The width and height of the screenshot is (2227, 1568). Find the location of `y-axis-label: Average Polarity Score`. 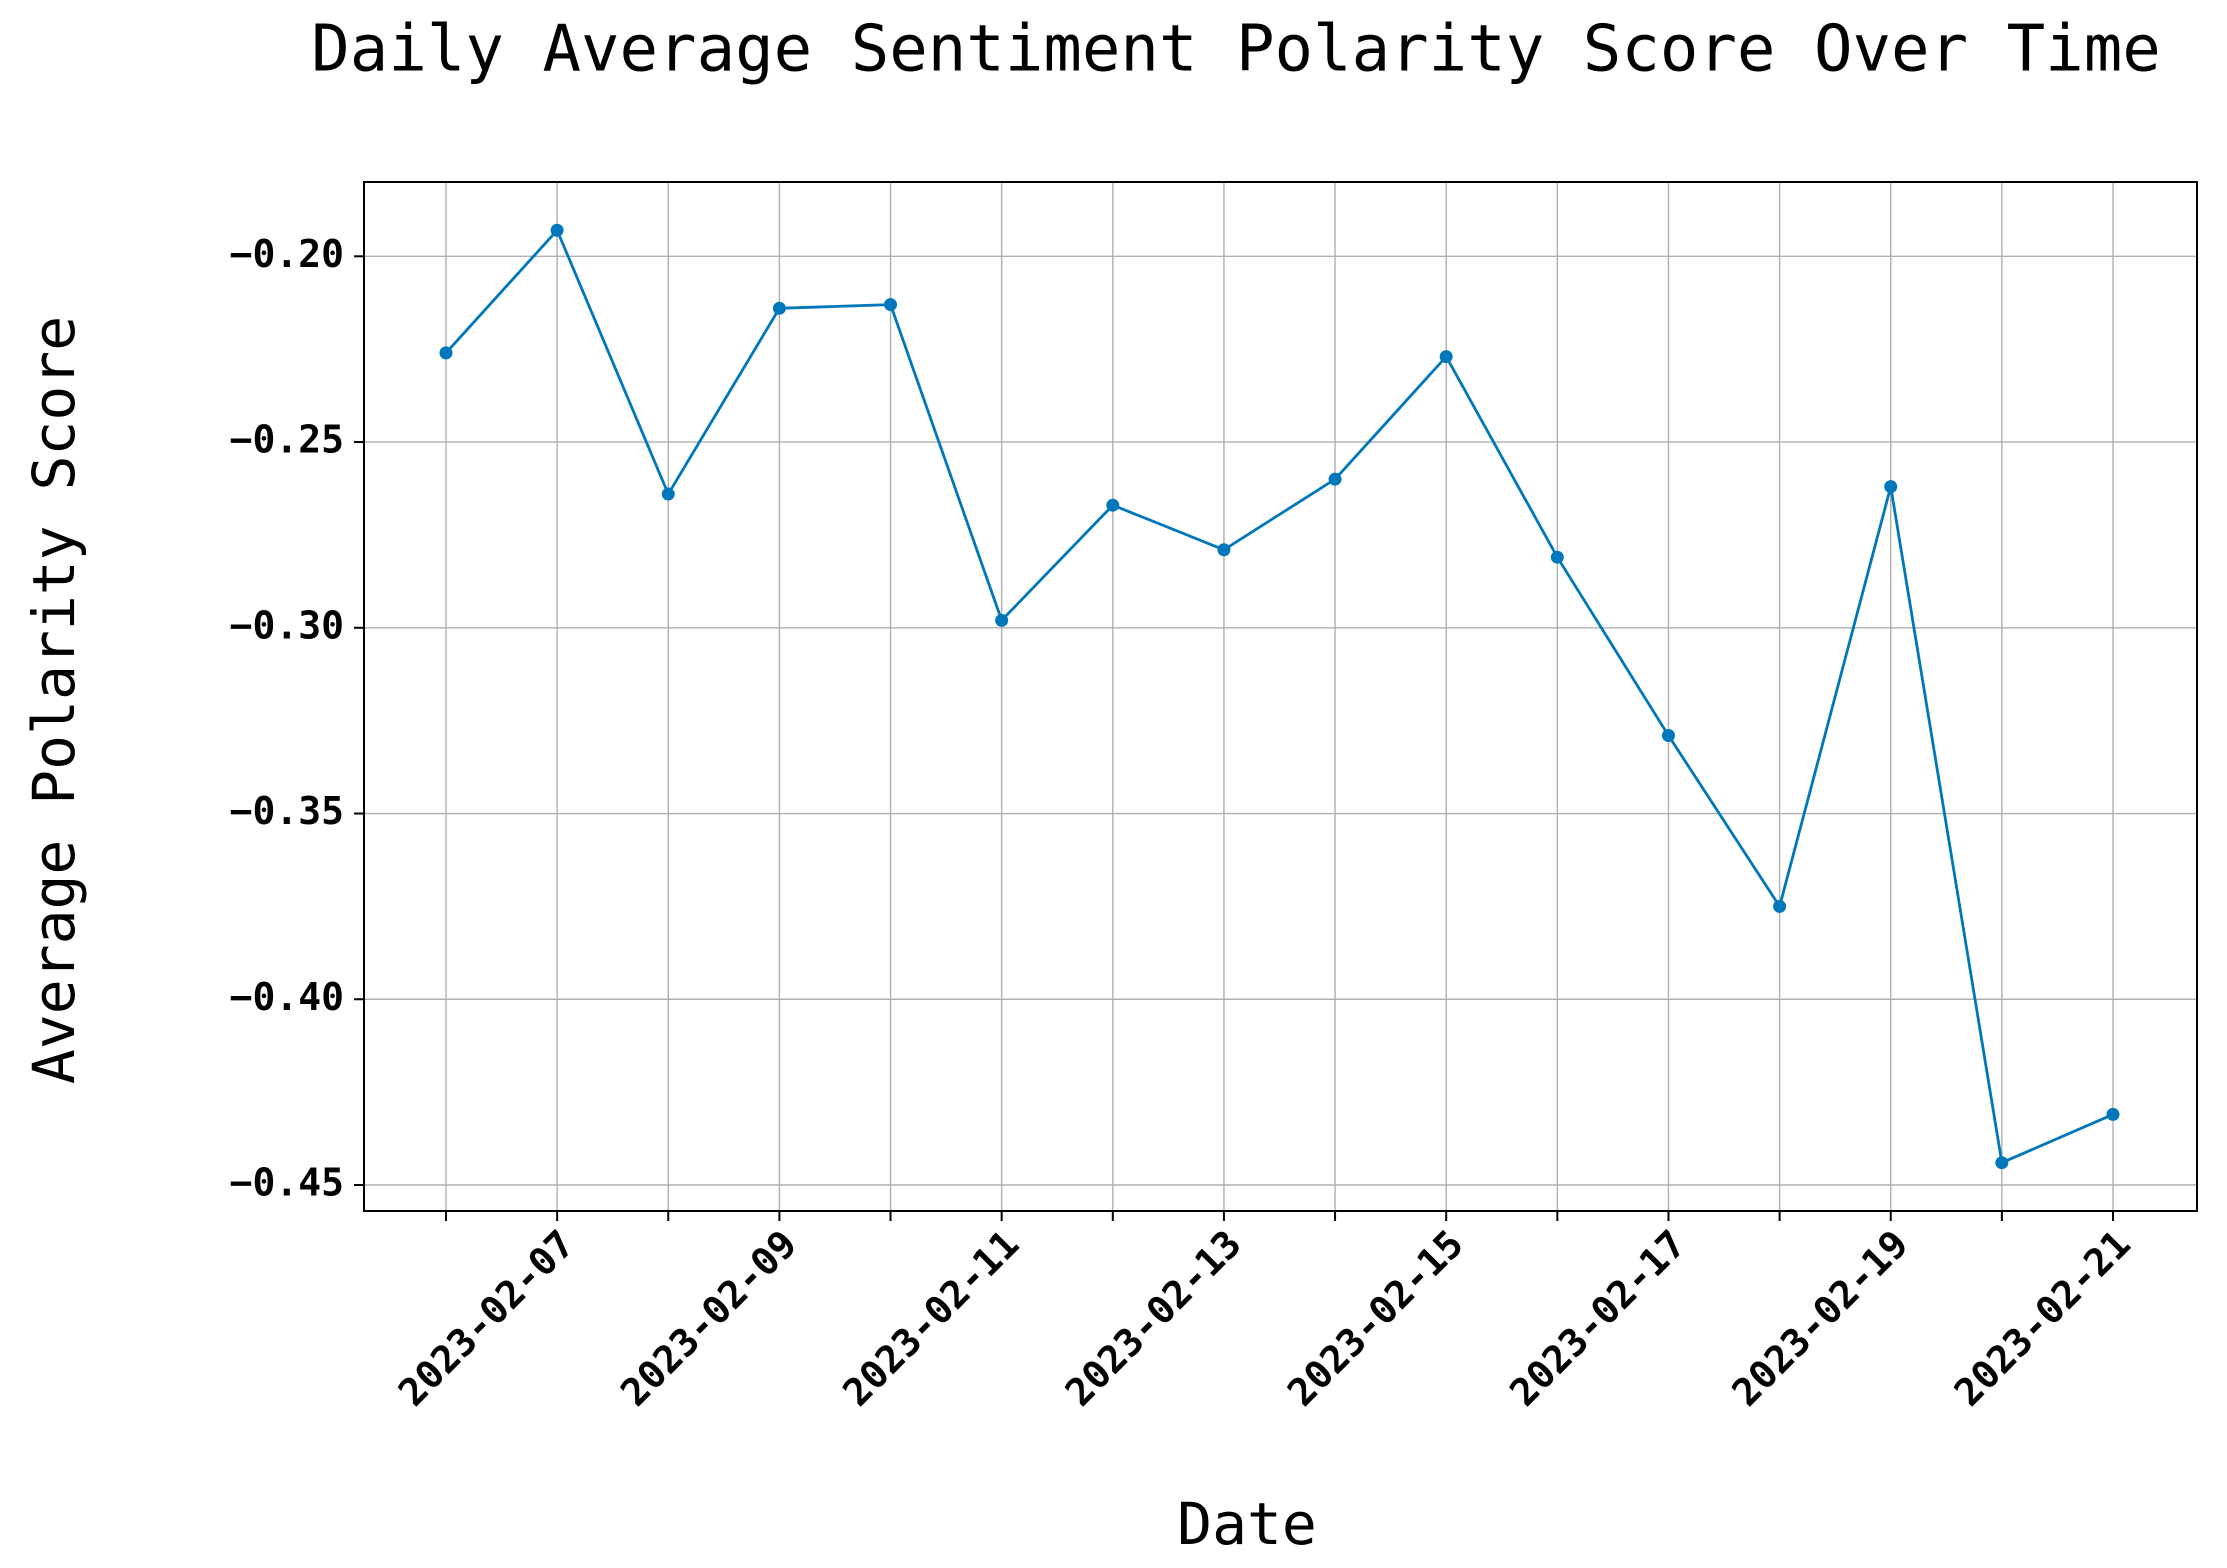

y-axis-label: Average Polarity Score is located at coordinates (54, 700).